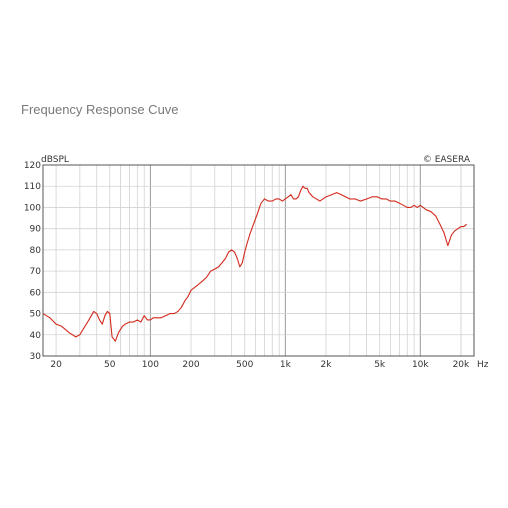 The height and width of the screenshot is (508, 508). Describe the element at coordinates (32, 187) in the screenshot. I see `y-tick-label: 110` at that location.